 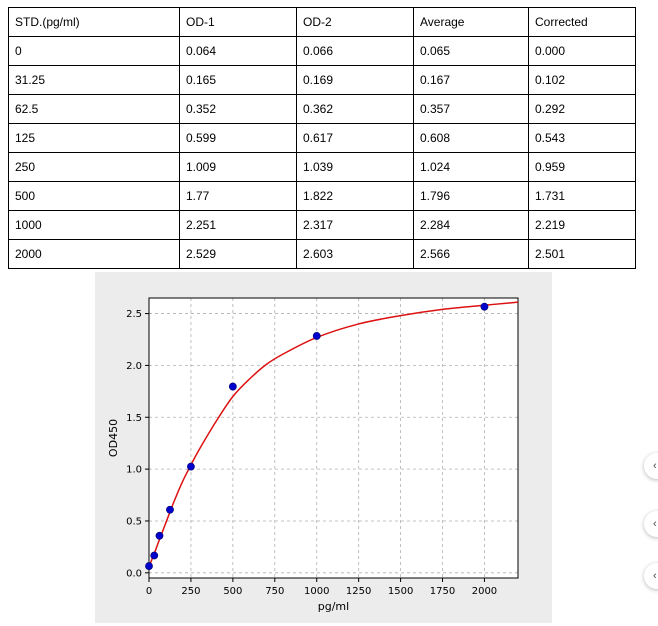 What do you see at coordinates (471, 196) in the screenshot?
I see `table-cell: 1.796` at bounding box center [471, 196].